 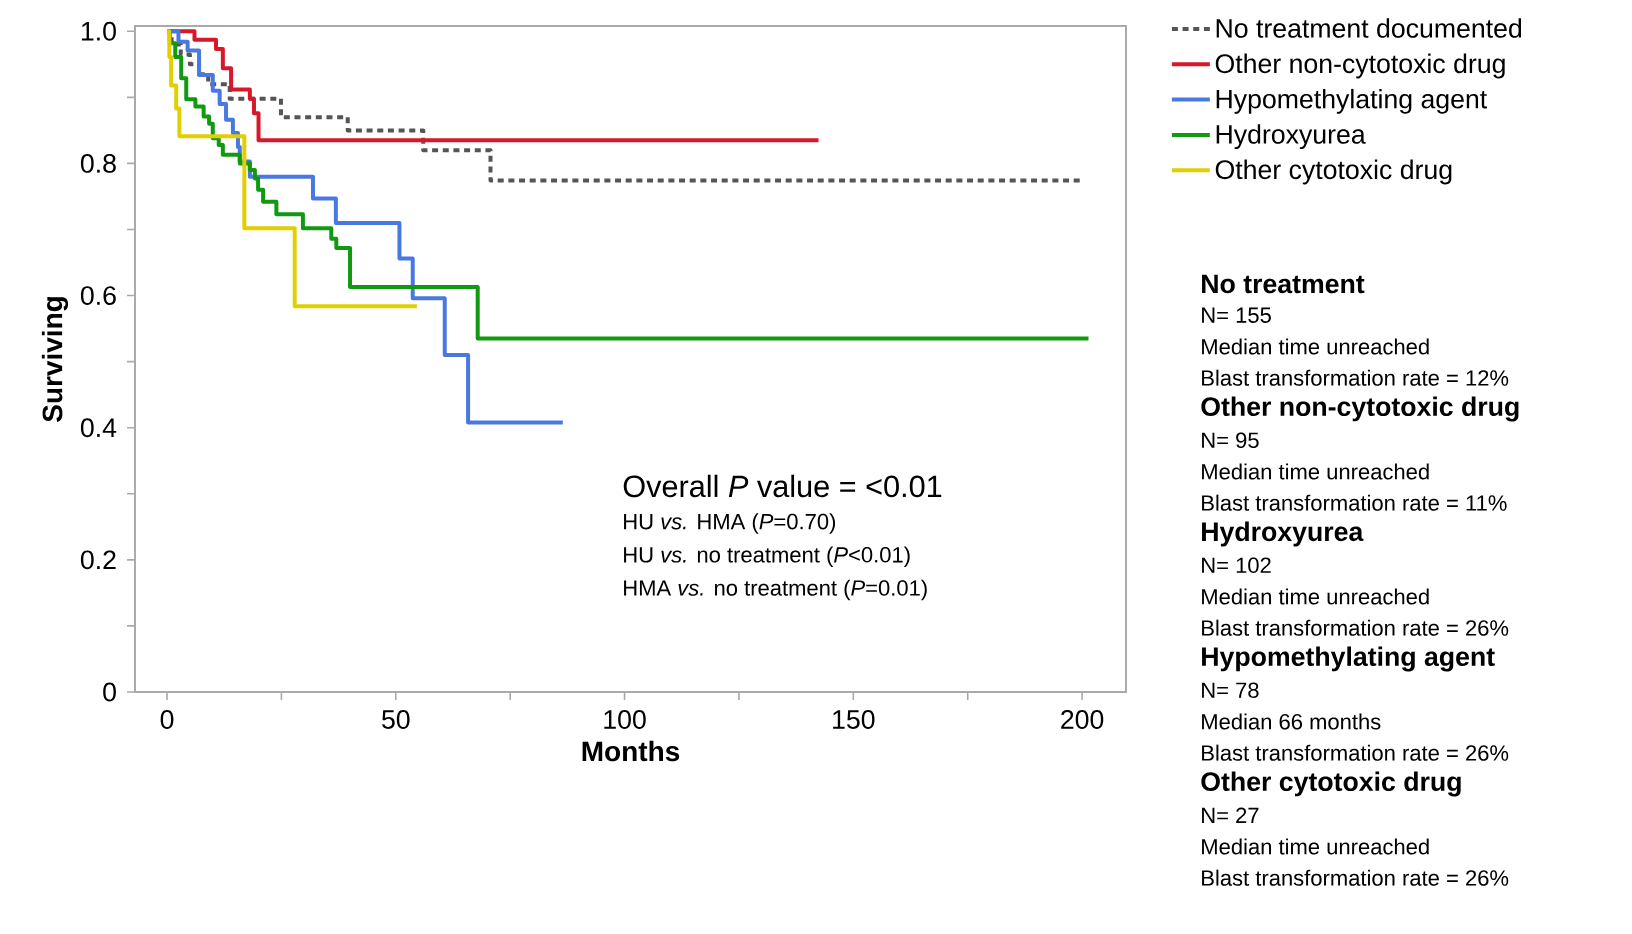 I want to click on text: No treatment, so click(x=1283, y=284).